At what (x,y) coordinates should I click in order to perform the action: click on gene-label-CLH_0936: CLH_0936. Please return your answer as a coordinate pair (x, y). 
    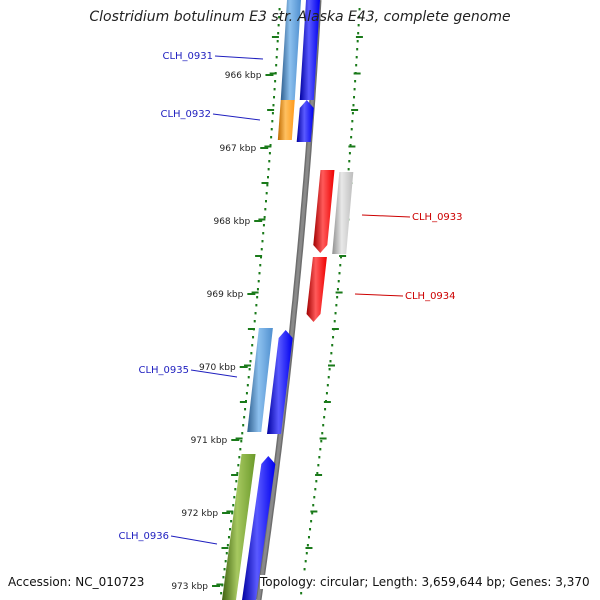
    Looking at the image, I should click on (143, 536).